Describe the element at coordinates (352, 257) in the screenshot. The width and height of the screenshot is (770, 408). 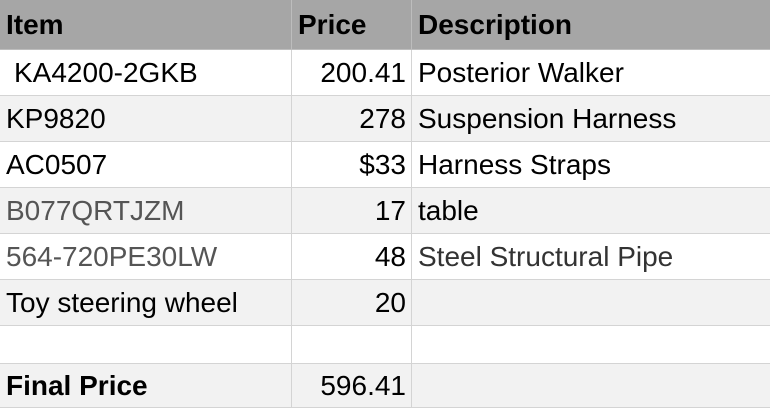
I see `price-cell: 48` at that location.